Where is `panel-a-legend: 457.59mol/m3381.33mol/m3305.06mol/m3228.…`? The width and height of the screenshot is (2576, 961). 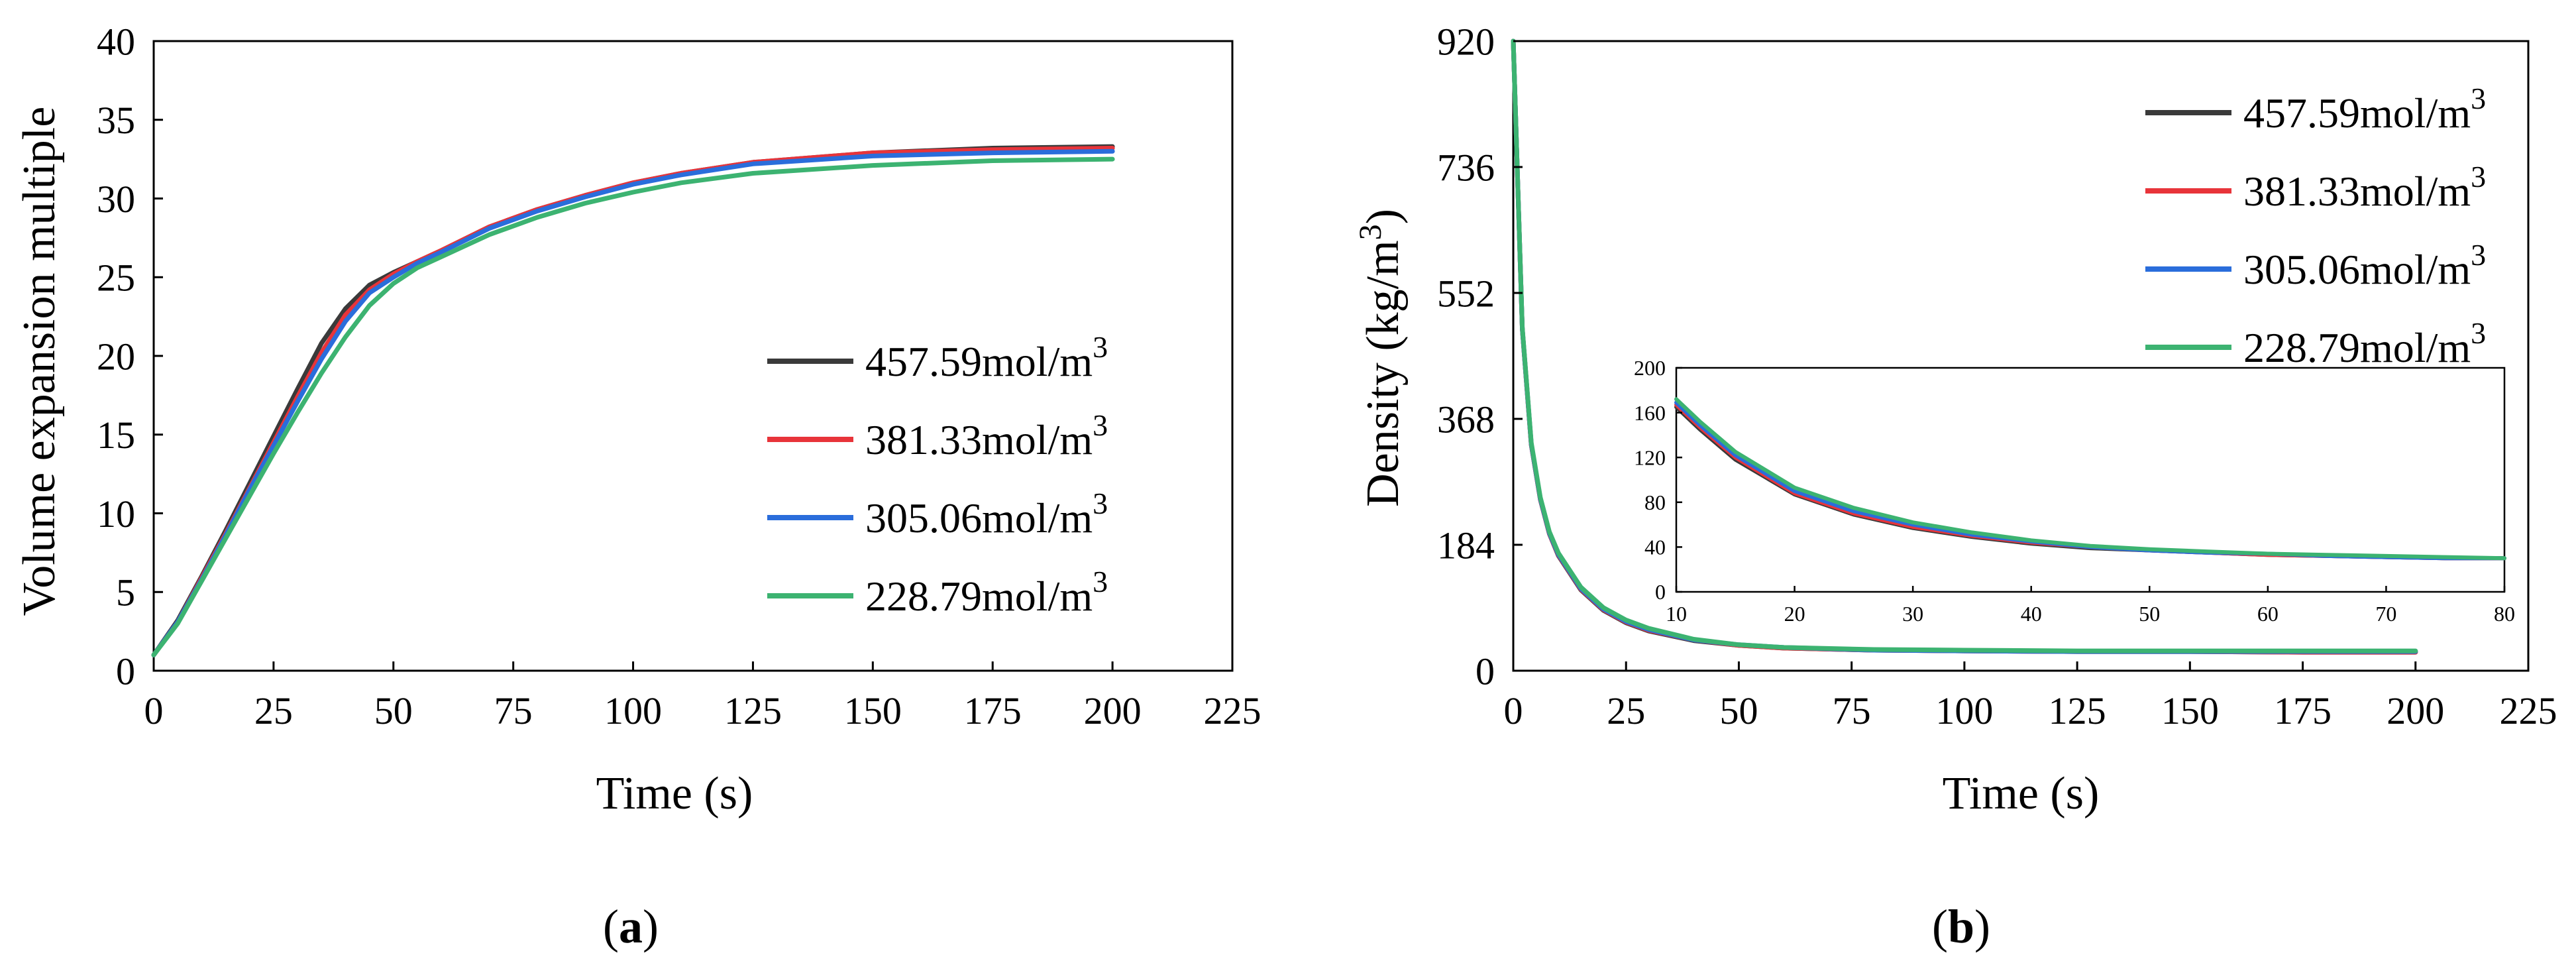
panel-a-legend: 457.59mol/m3381.33mol/m3305.06mol/m3228.… is located at coordinates (937, 475).